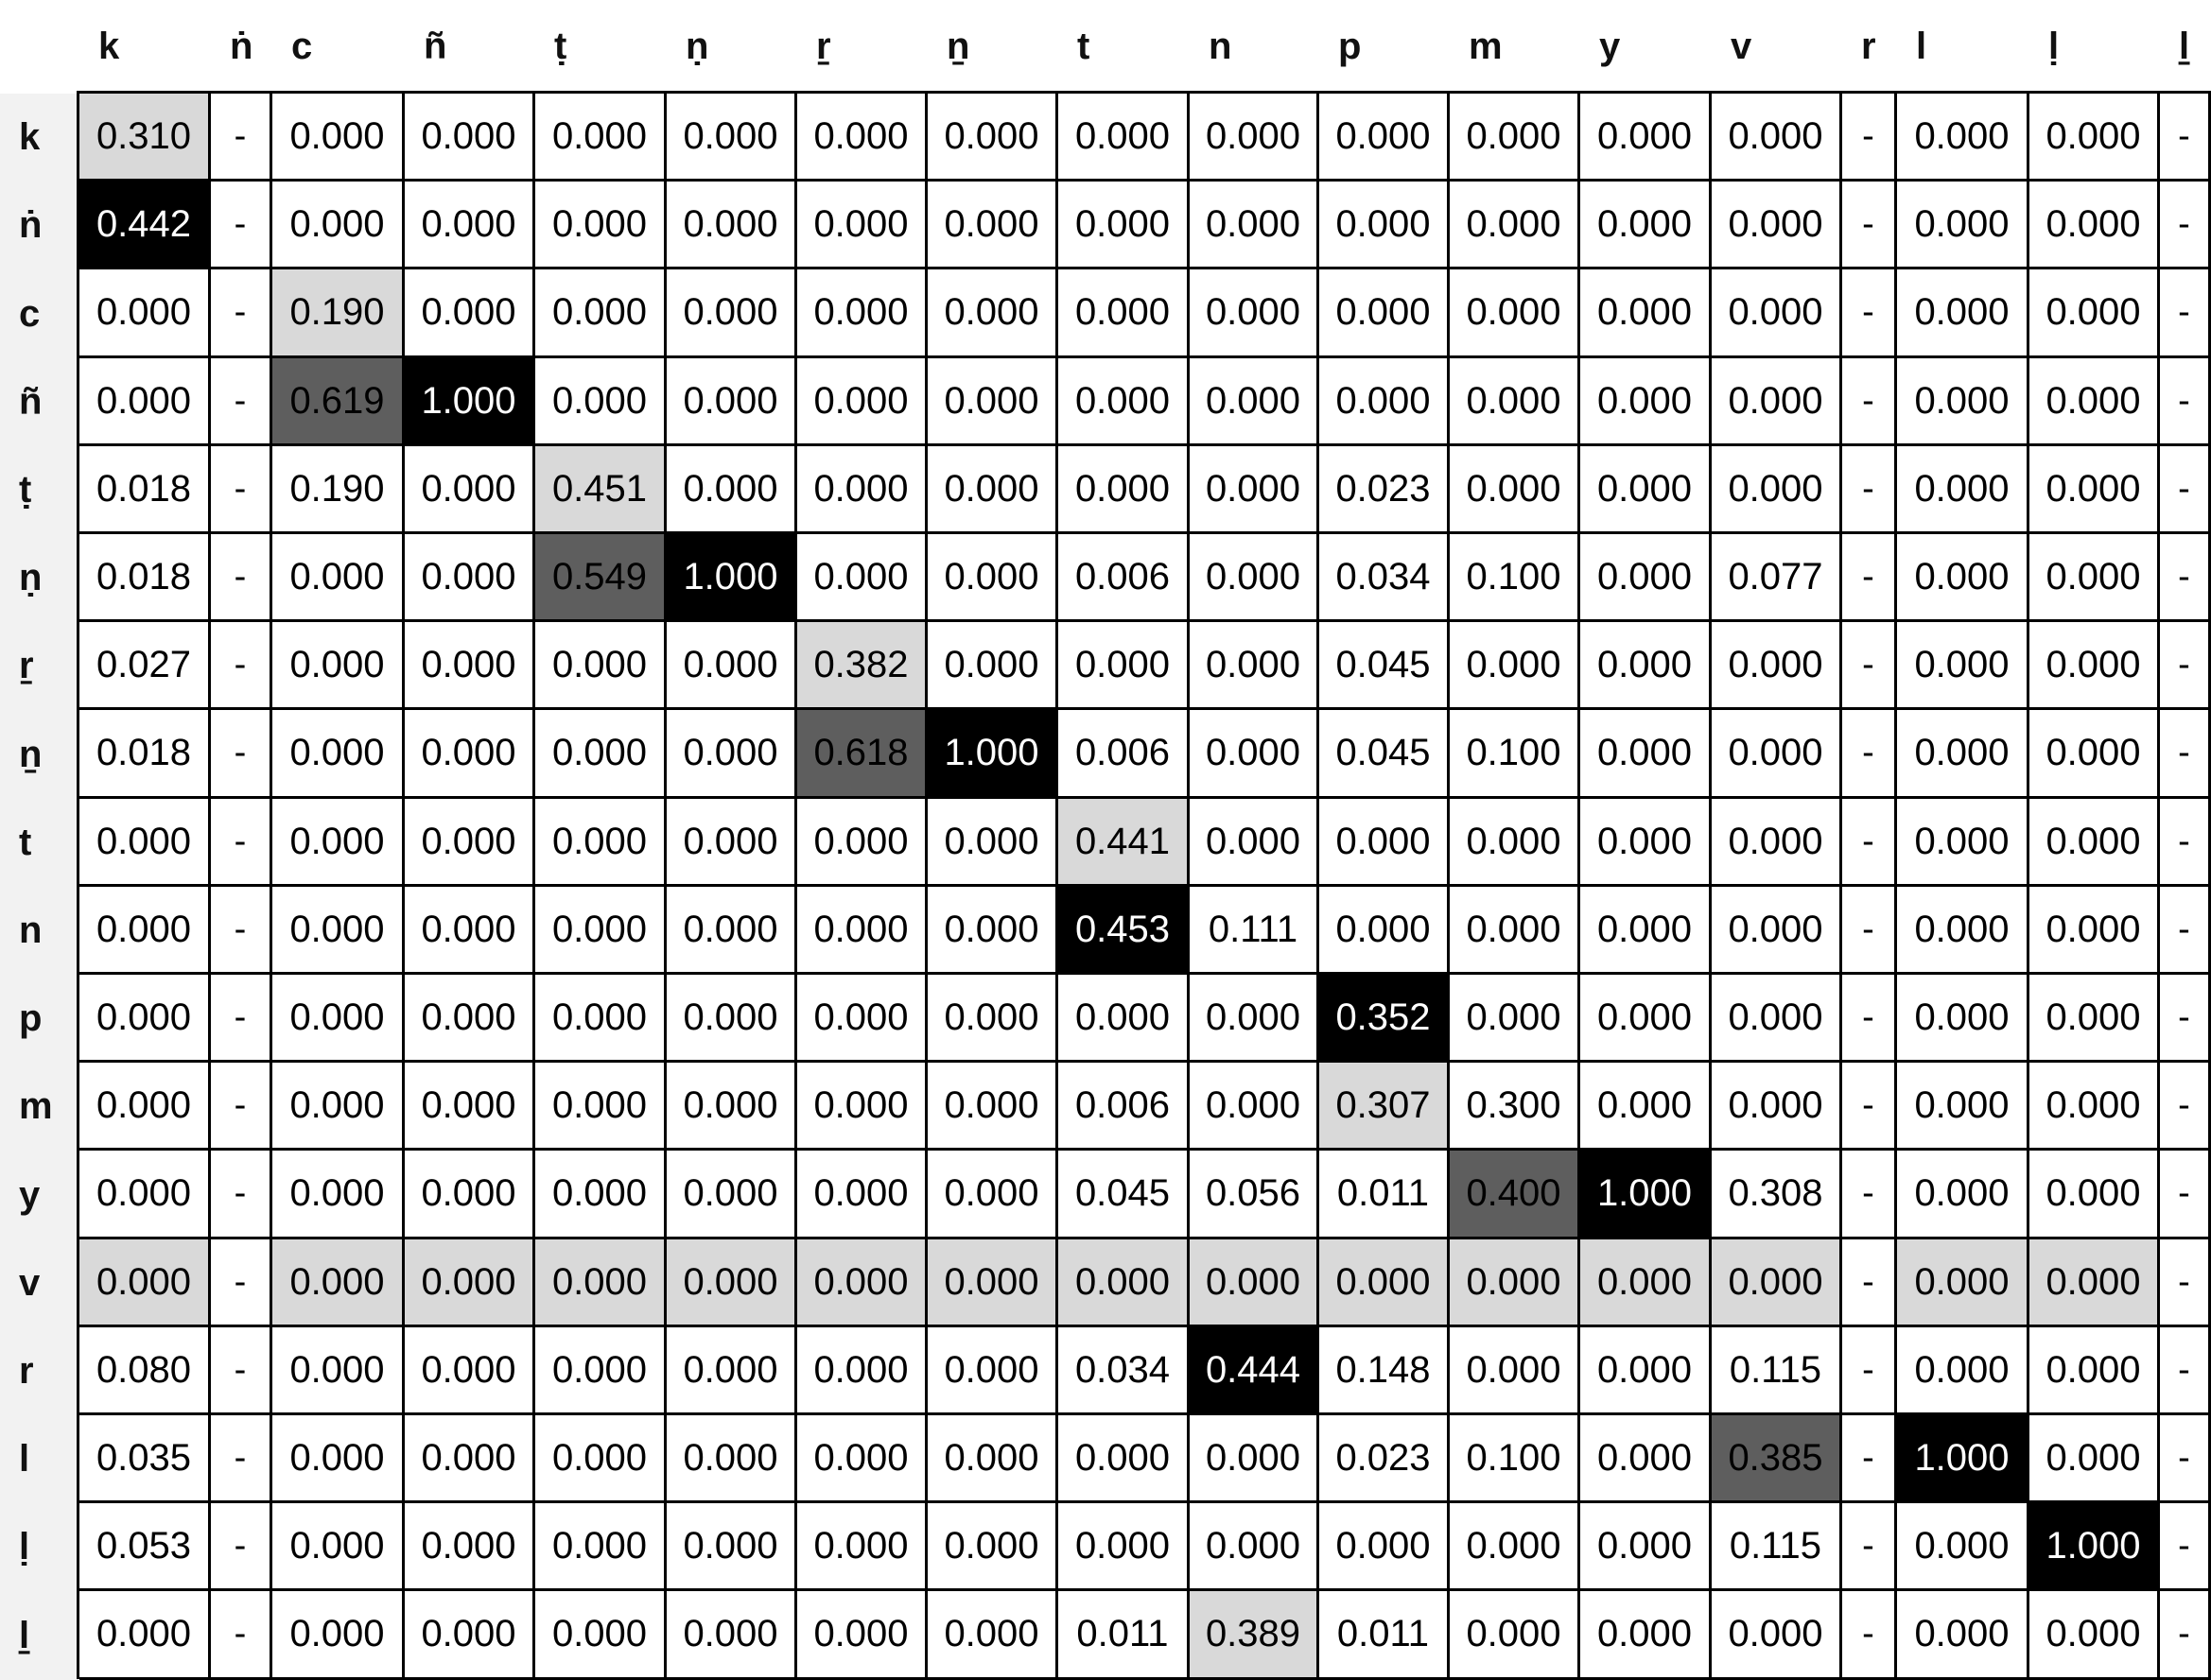 Image resolution: width=2211 pixels, height=1680 pixels. I want to click on grid-top-border, so click(1145, 92).